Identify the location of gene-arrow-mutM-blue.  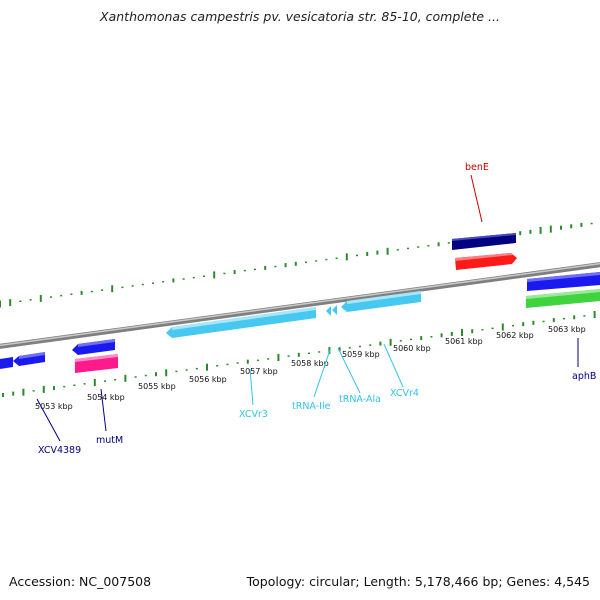
(93, 347).